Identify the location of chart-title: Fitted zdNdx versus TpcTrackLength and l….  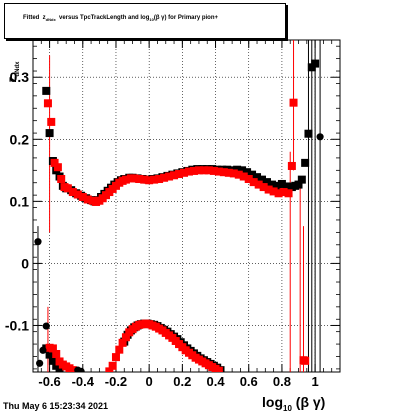
(121, 19).